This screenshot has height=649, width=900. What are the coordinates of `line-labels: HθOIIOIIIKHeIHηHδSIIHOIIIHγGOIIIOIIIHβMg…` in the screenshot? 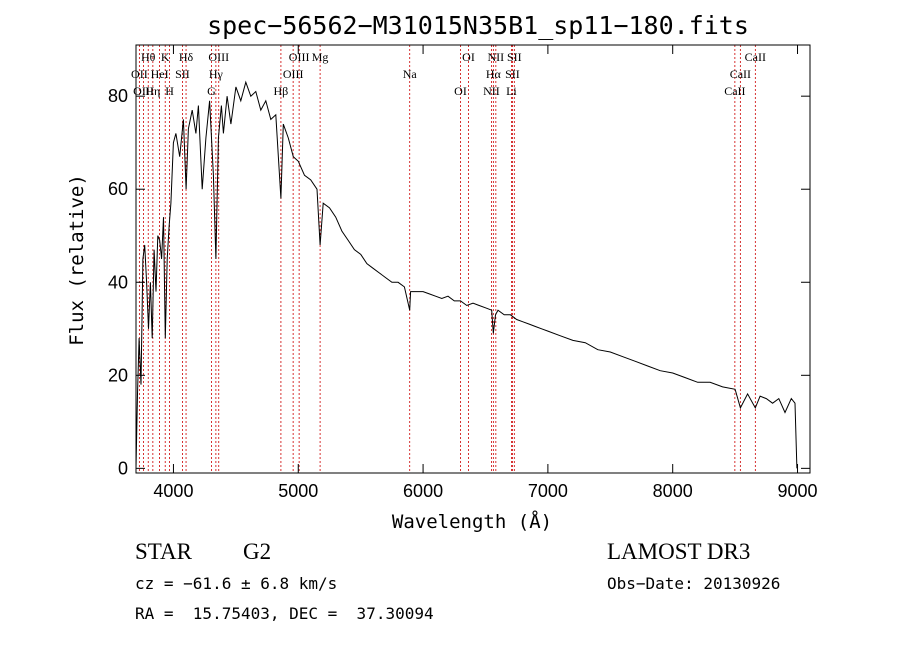 It's located at (448, 74).